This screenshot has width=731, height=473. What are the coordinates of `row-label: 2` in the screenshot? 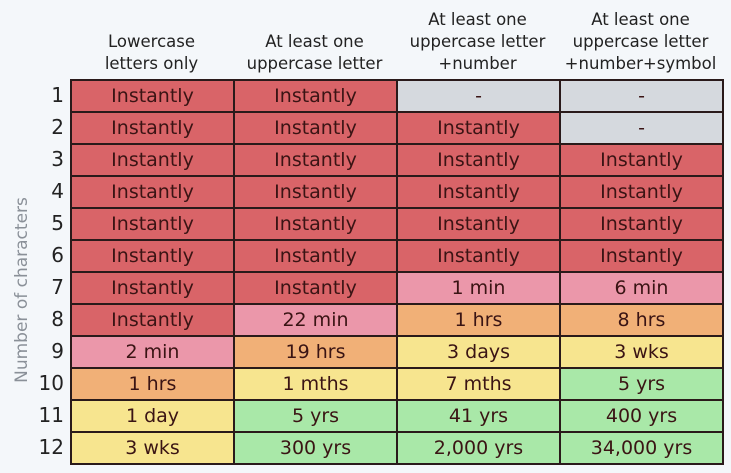 It's located at (57, 127).